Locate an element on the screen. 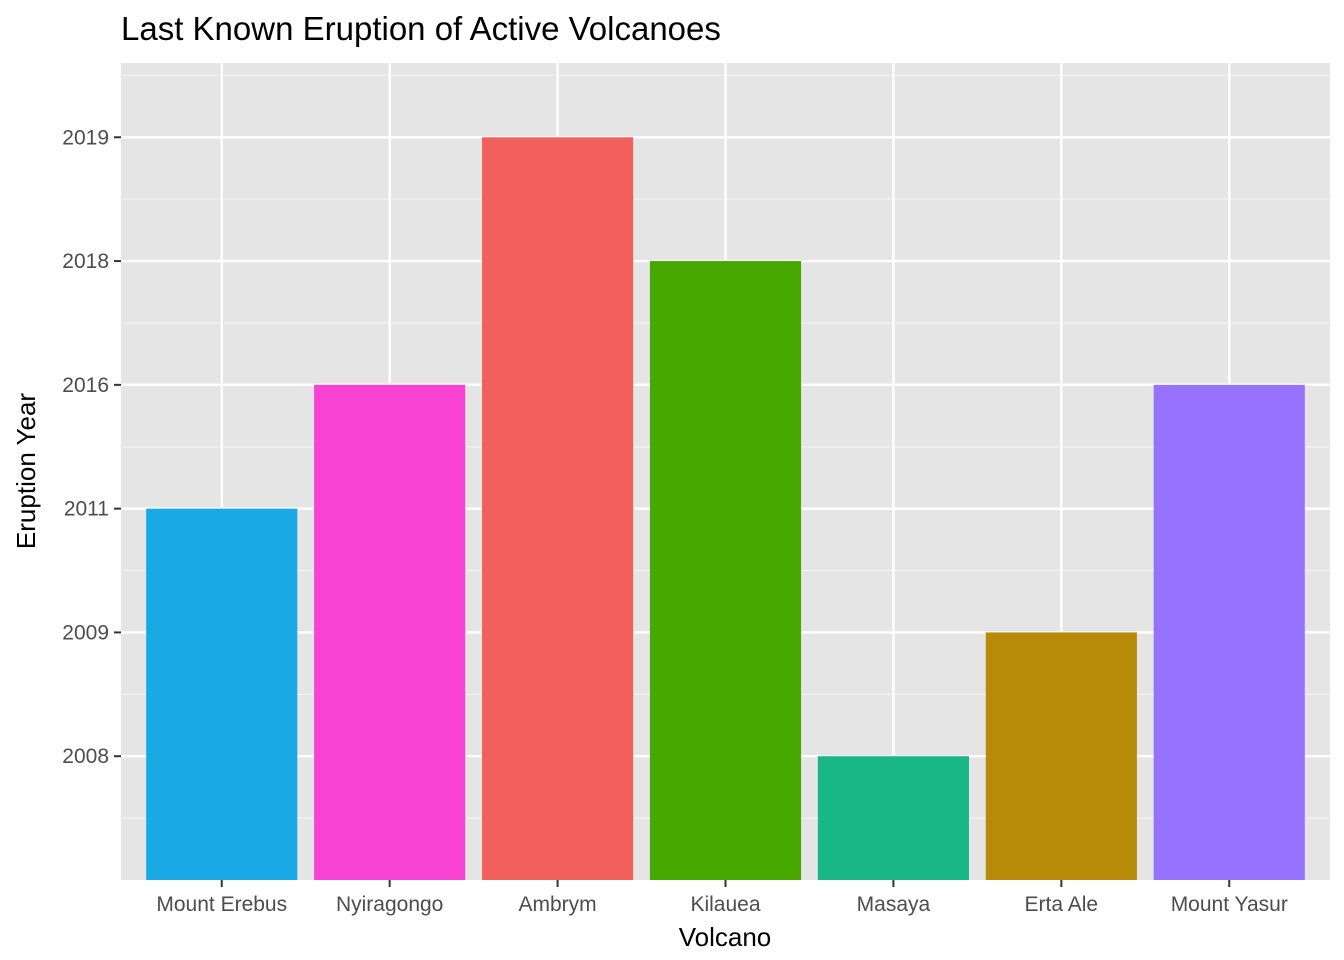  bar-erta-ale is located at coordinates (1061, 756).